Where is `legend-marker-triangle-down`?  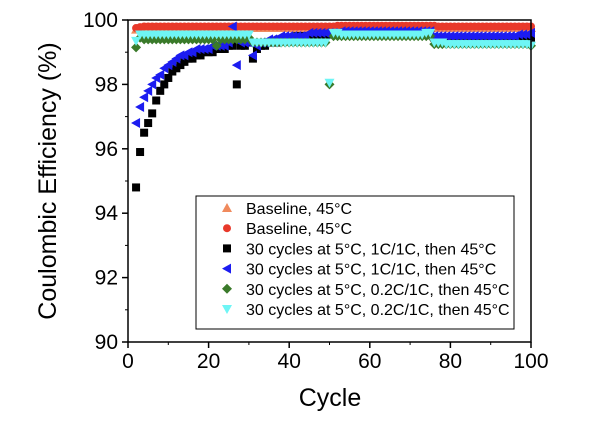 legend-marker-triangle-down is located at coordinates (227, 309).